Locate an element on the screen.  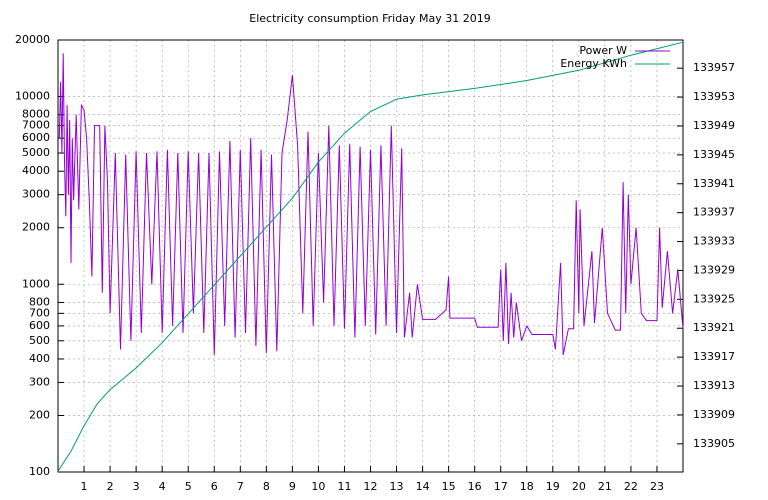
x-tick-label: 2 is located at coordinates (110, 486).